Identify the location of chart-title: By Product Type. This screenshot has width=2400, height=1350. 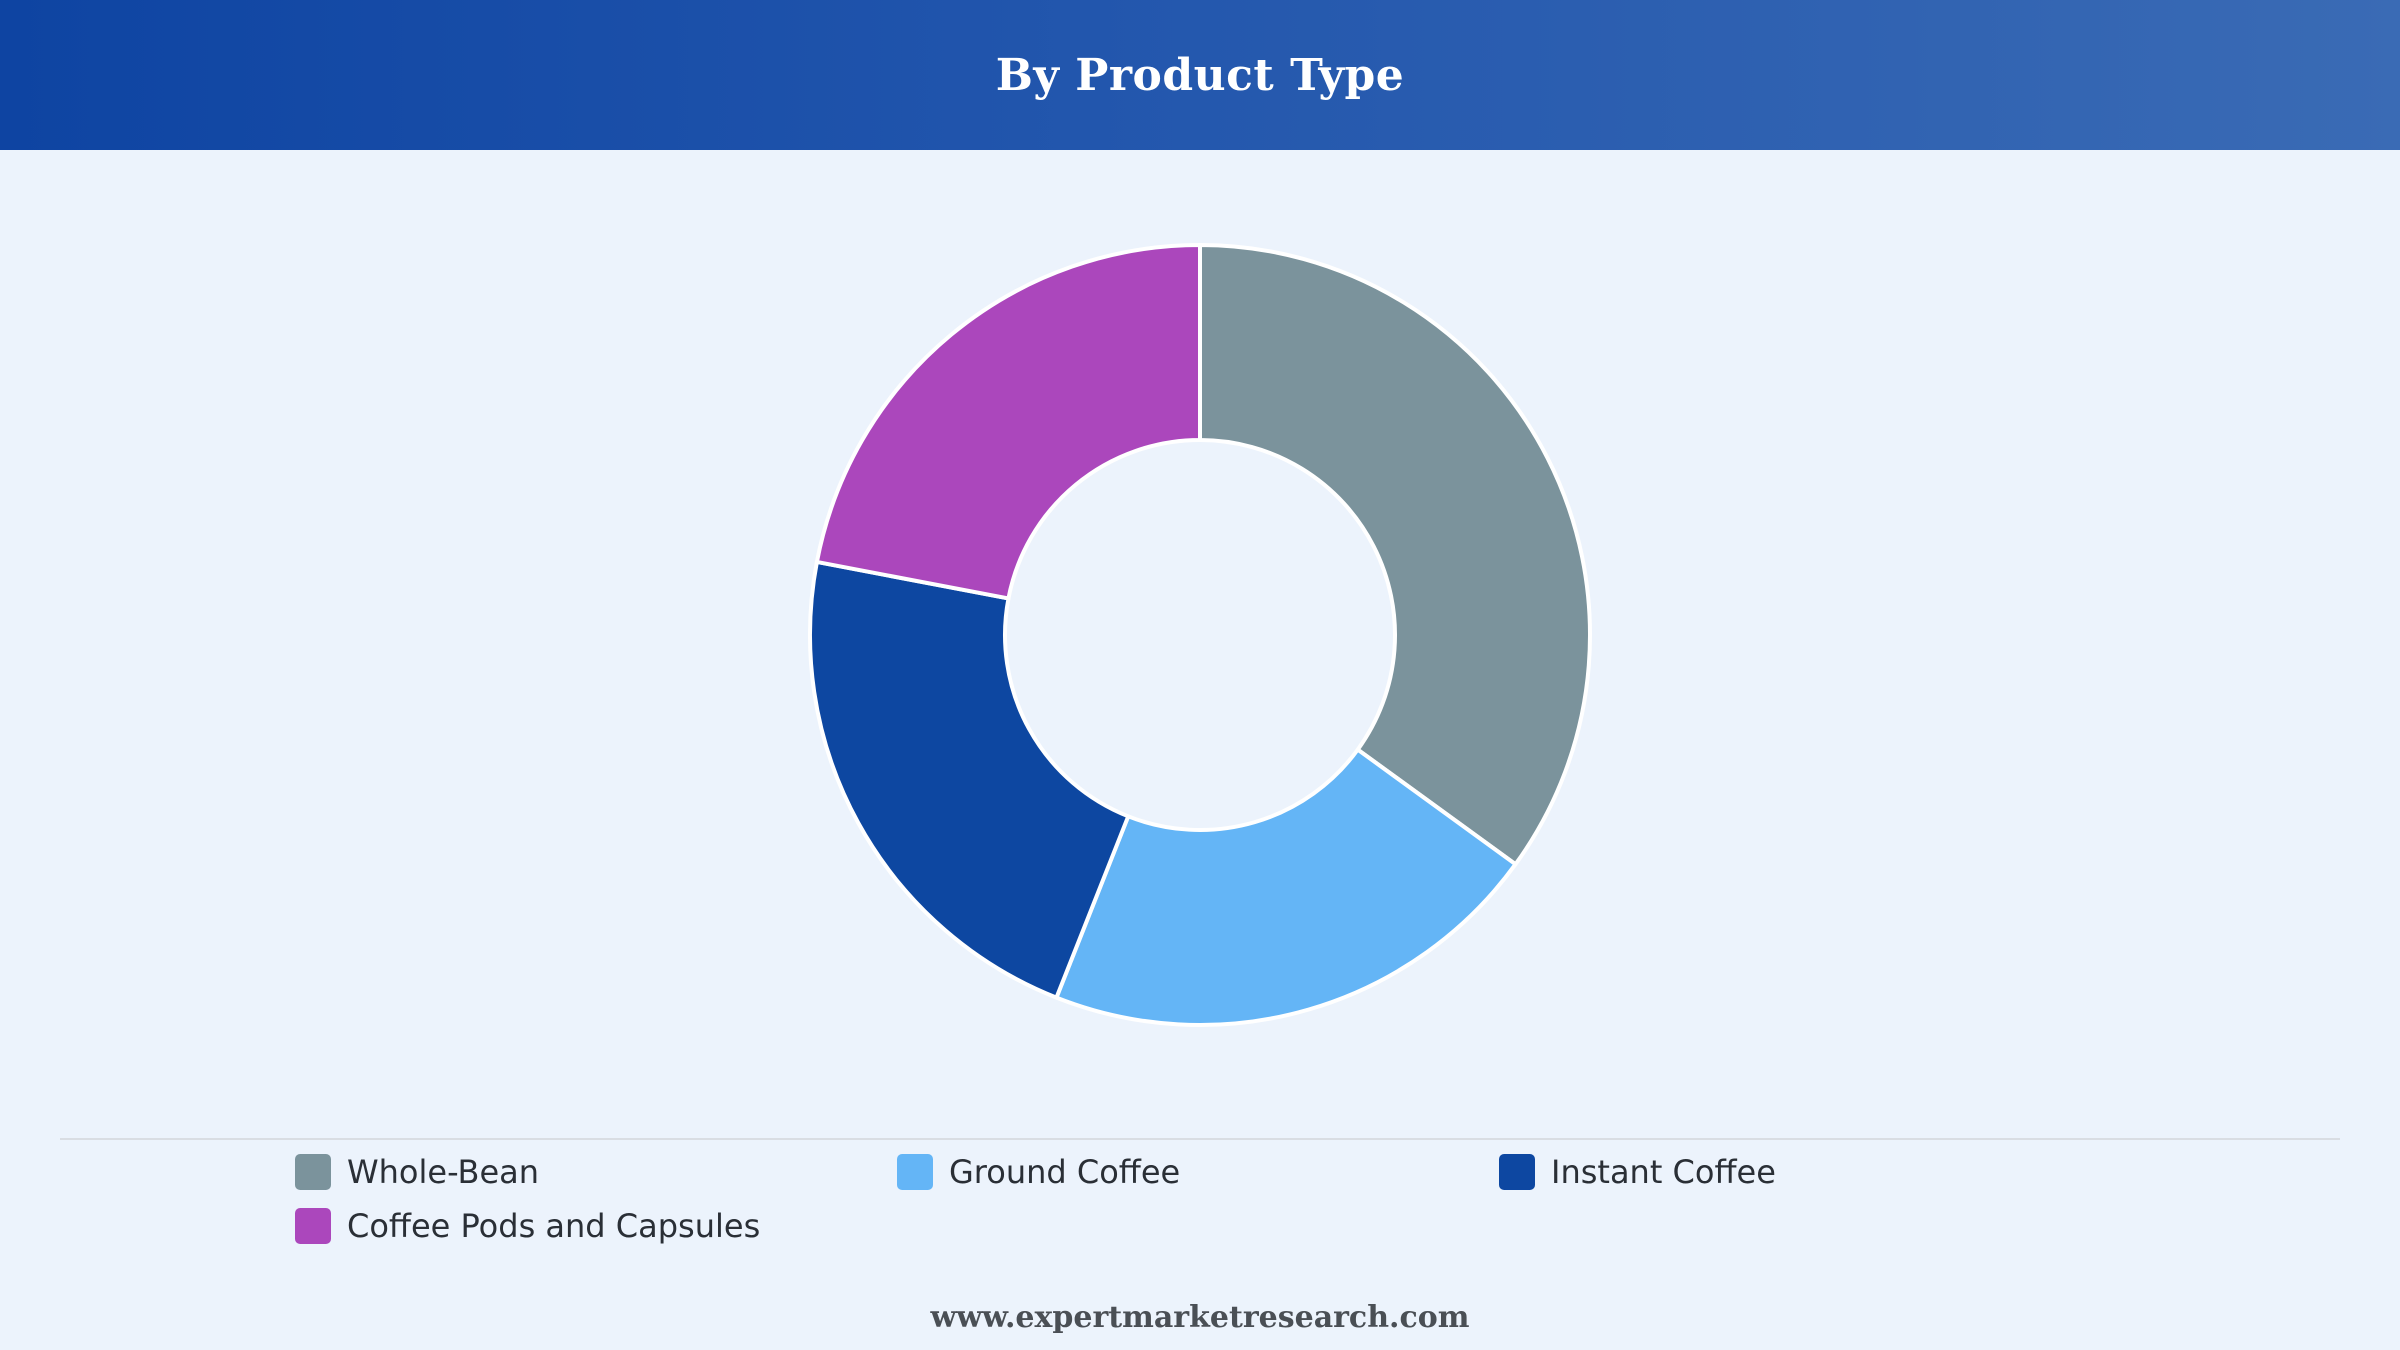
(1200, 75).